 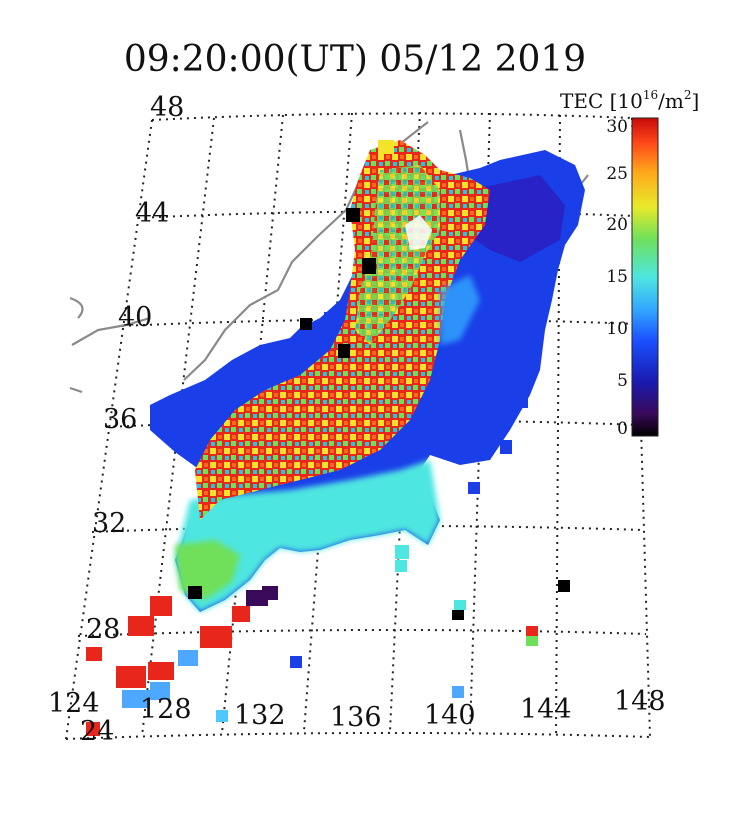 I want to click on colorbar-tick-30: 30, so click(x=617, y=127).